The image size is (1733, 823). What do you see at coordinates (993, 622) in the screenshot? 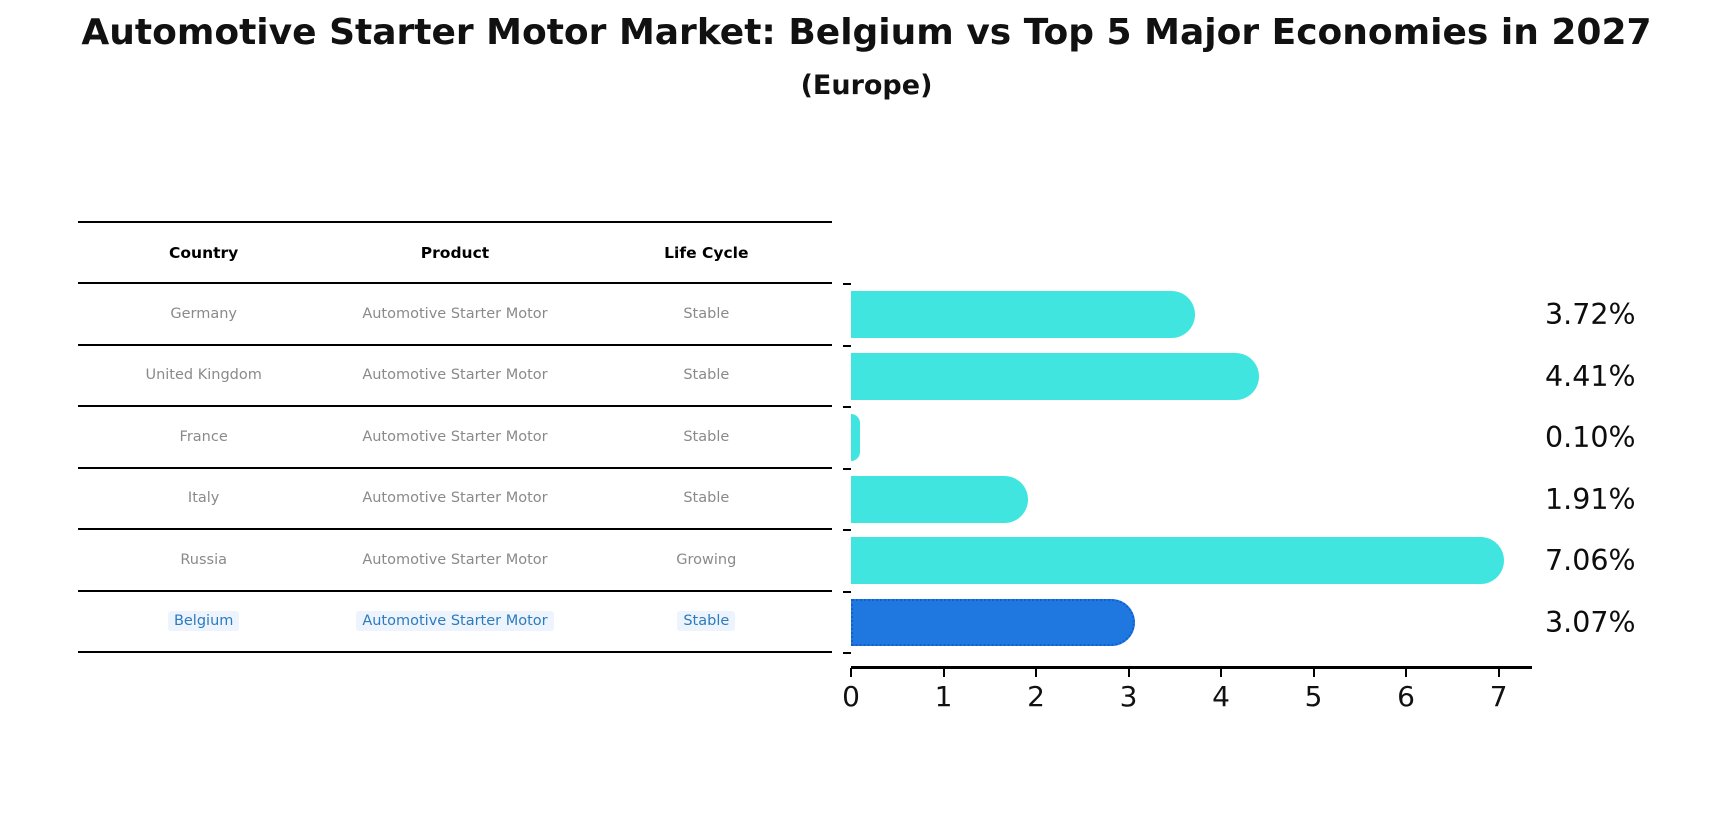
I see `bar-belgium-highlighted` at bounding box center [993, 622].